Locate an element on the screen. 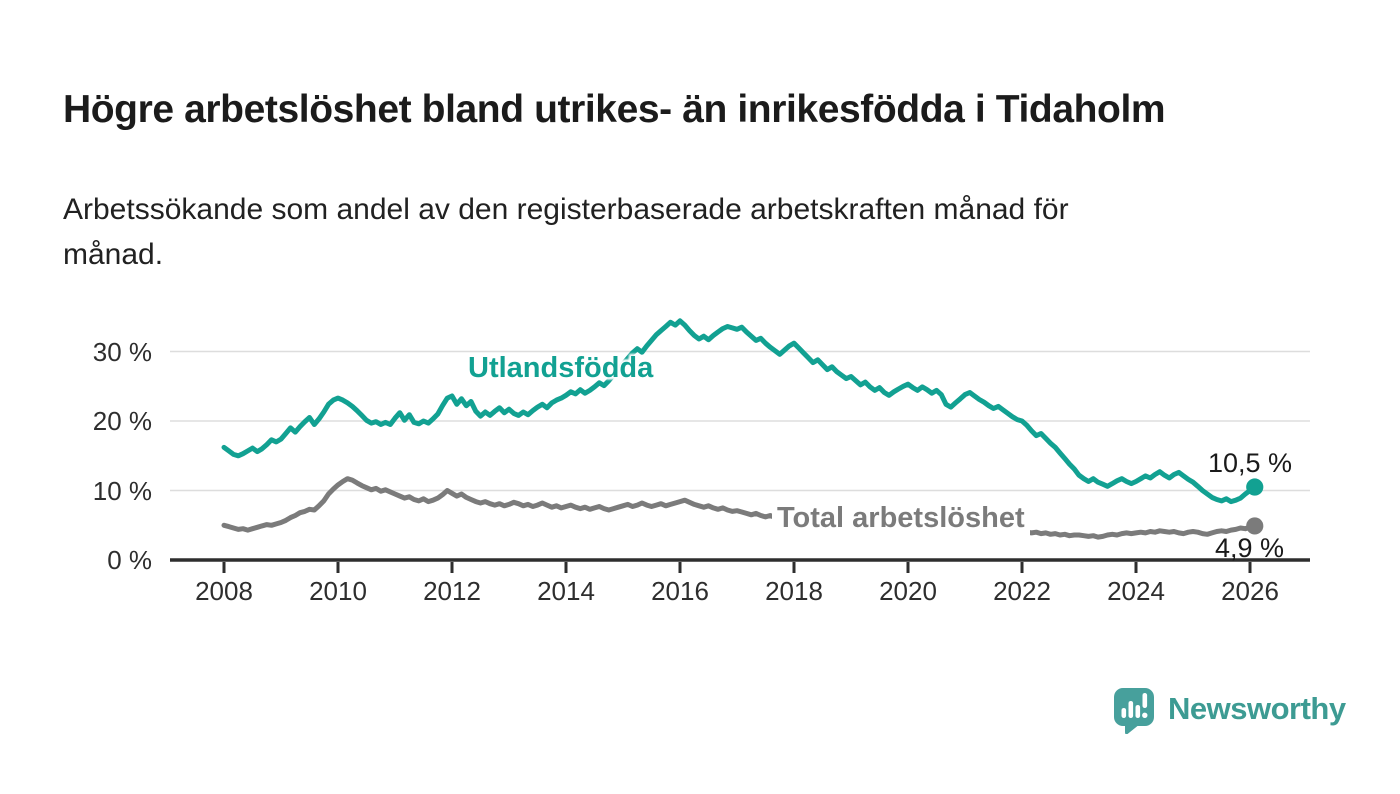 Image resolution: width=1400 pixels, height=794 pixels. x-axis-label-2010: 2010 is located at coordinates (338, 591).